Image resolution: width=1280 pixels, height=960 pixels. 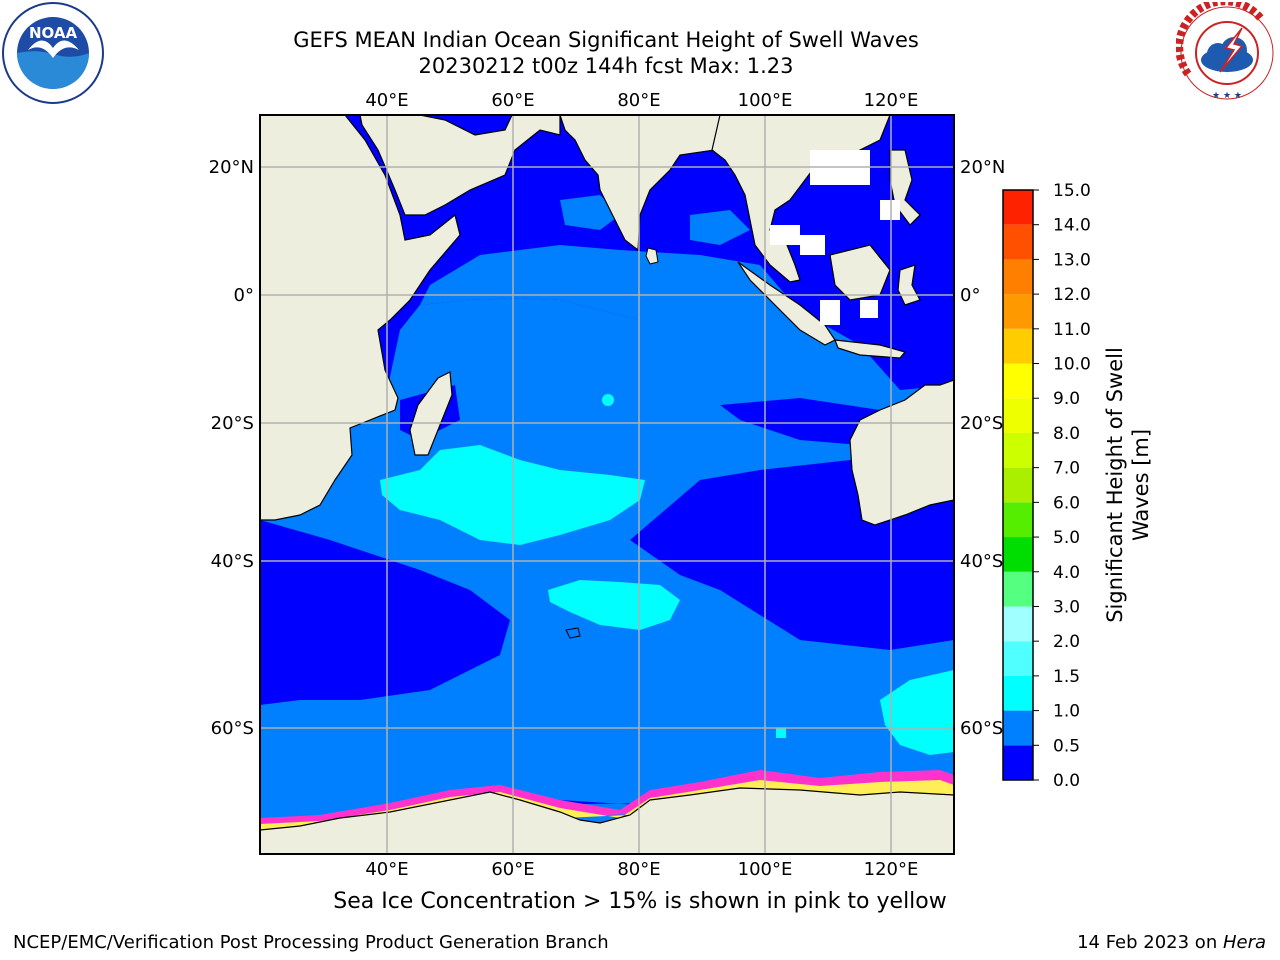 I want to click on colorbar-tick-label: 8.0, so click(x=1066, y=434).